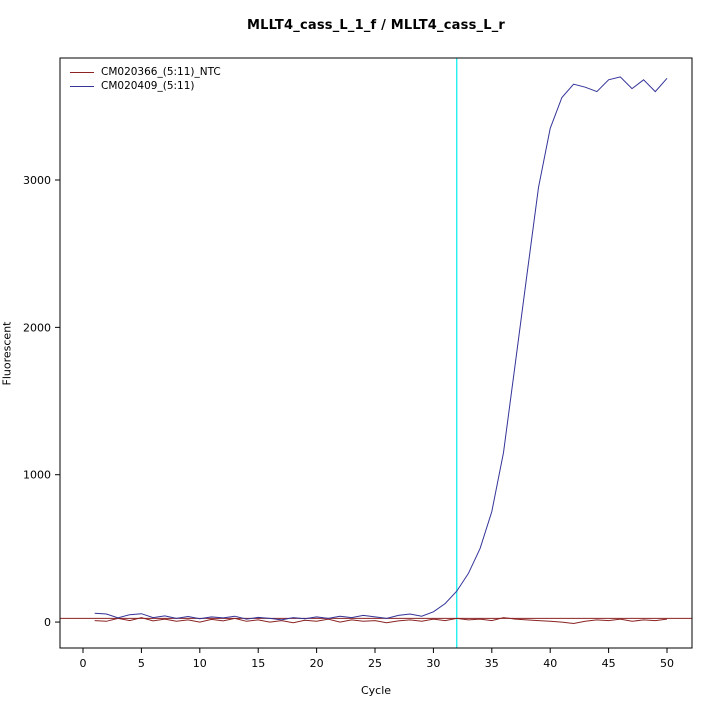 This screenshot has height=720, width=720. I want to click on x-tick-label: 20, so click(317, 663).